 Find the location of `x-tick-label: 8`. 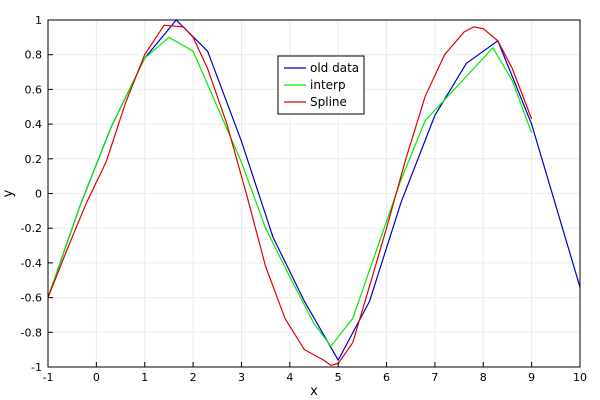

x-tick-label: 8 is located at coordinates (483, 377).